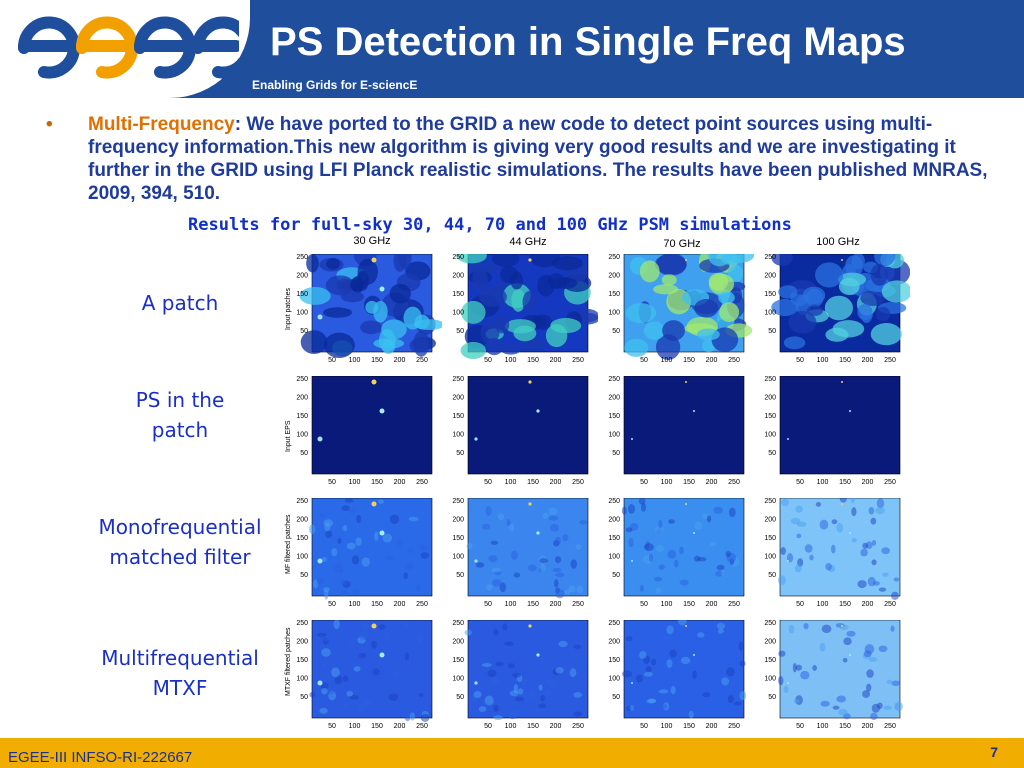 This screenshot has height=768, width=1024. Describe the element at coordinates (833, 675) in the screenshot. I see `map-panel: 250 200 150 100 50 50 100 150 200 250` at that location.